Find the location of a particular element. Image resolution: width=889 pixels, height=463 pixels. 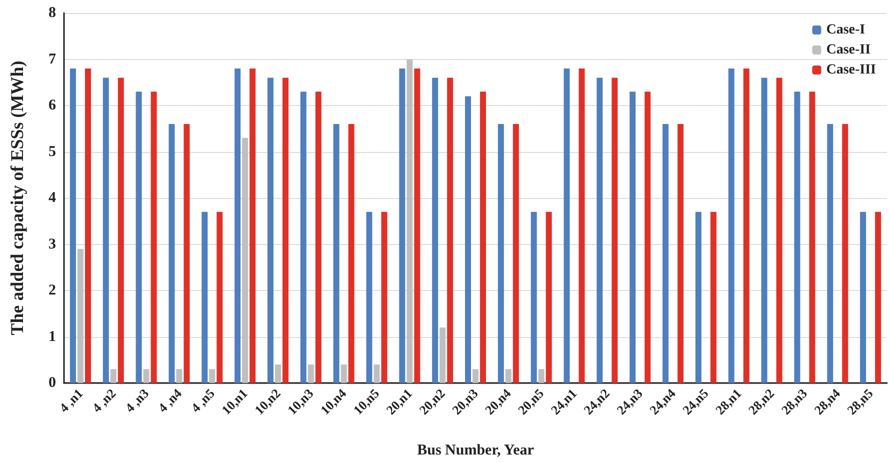

y-tick-label: 8 is located at coordinates (52, 13).